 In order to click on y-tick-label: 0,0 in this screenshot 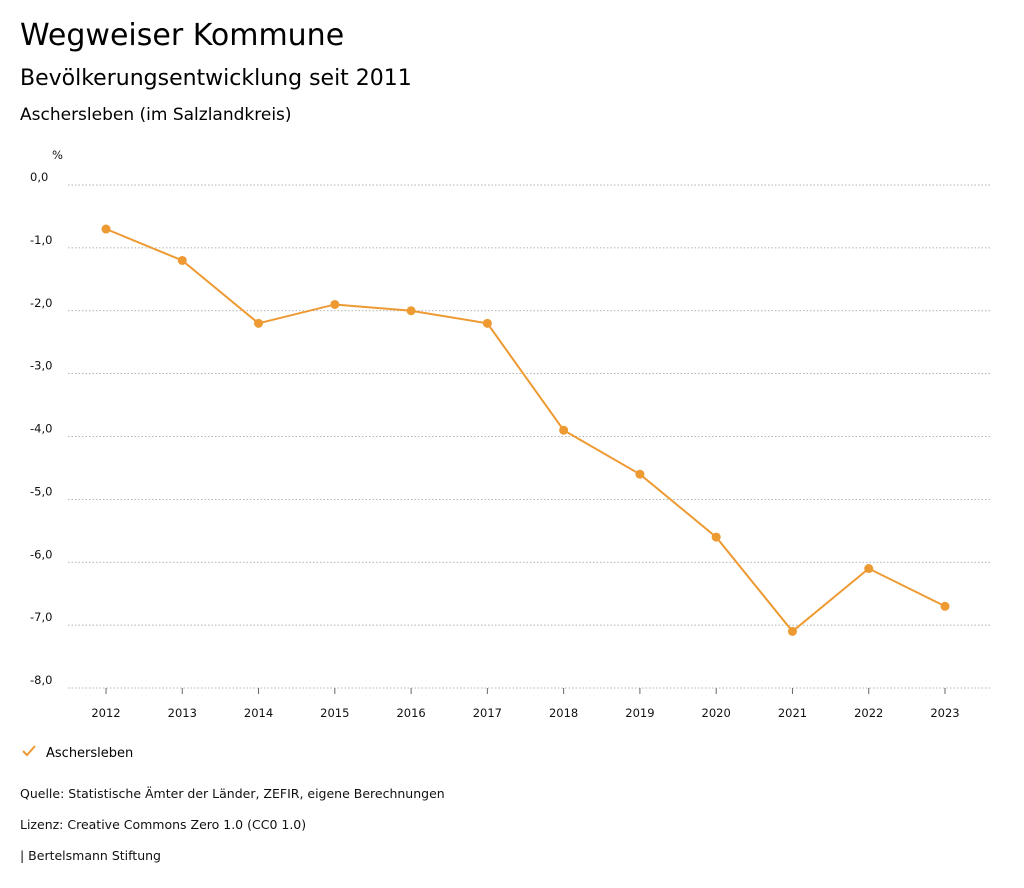, I will do `click(39, 177)`.